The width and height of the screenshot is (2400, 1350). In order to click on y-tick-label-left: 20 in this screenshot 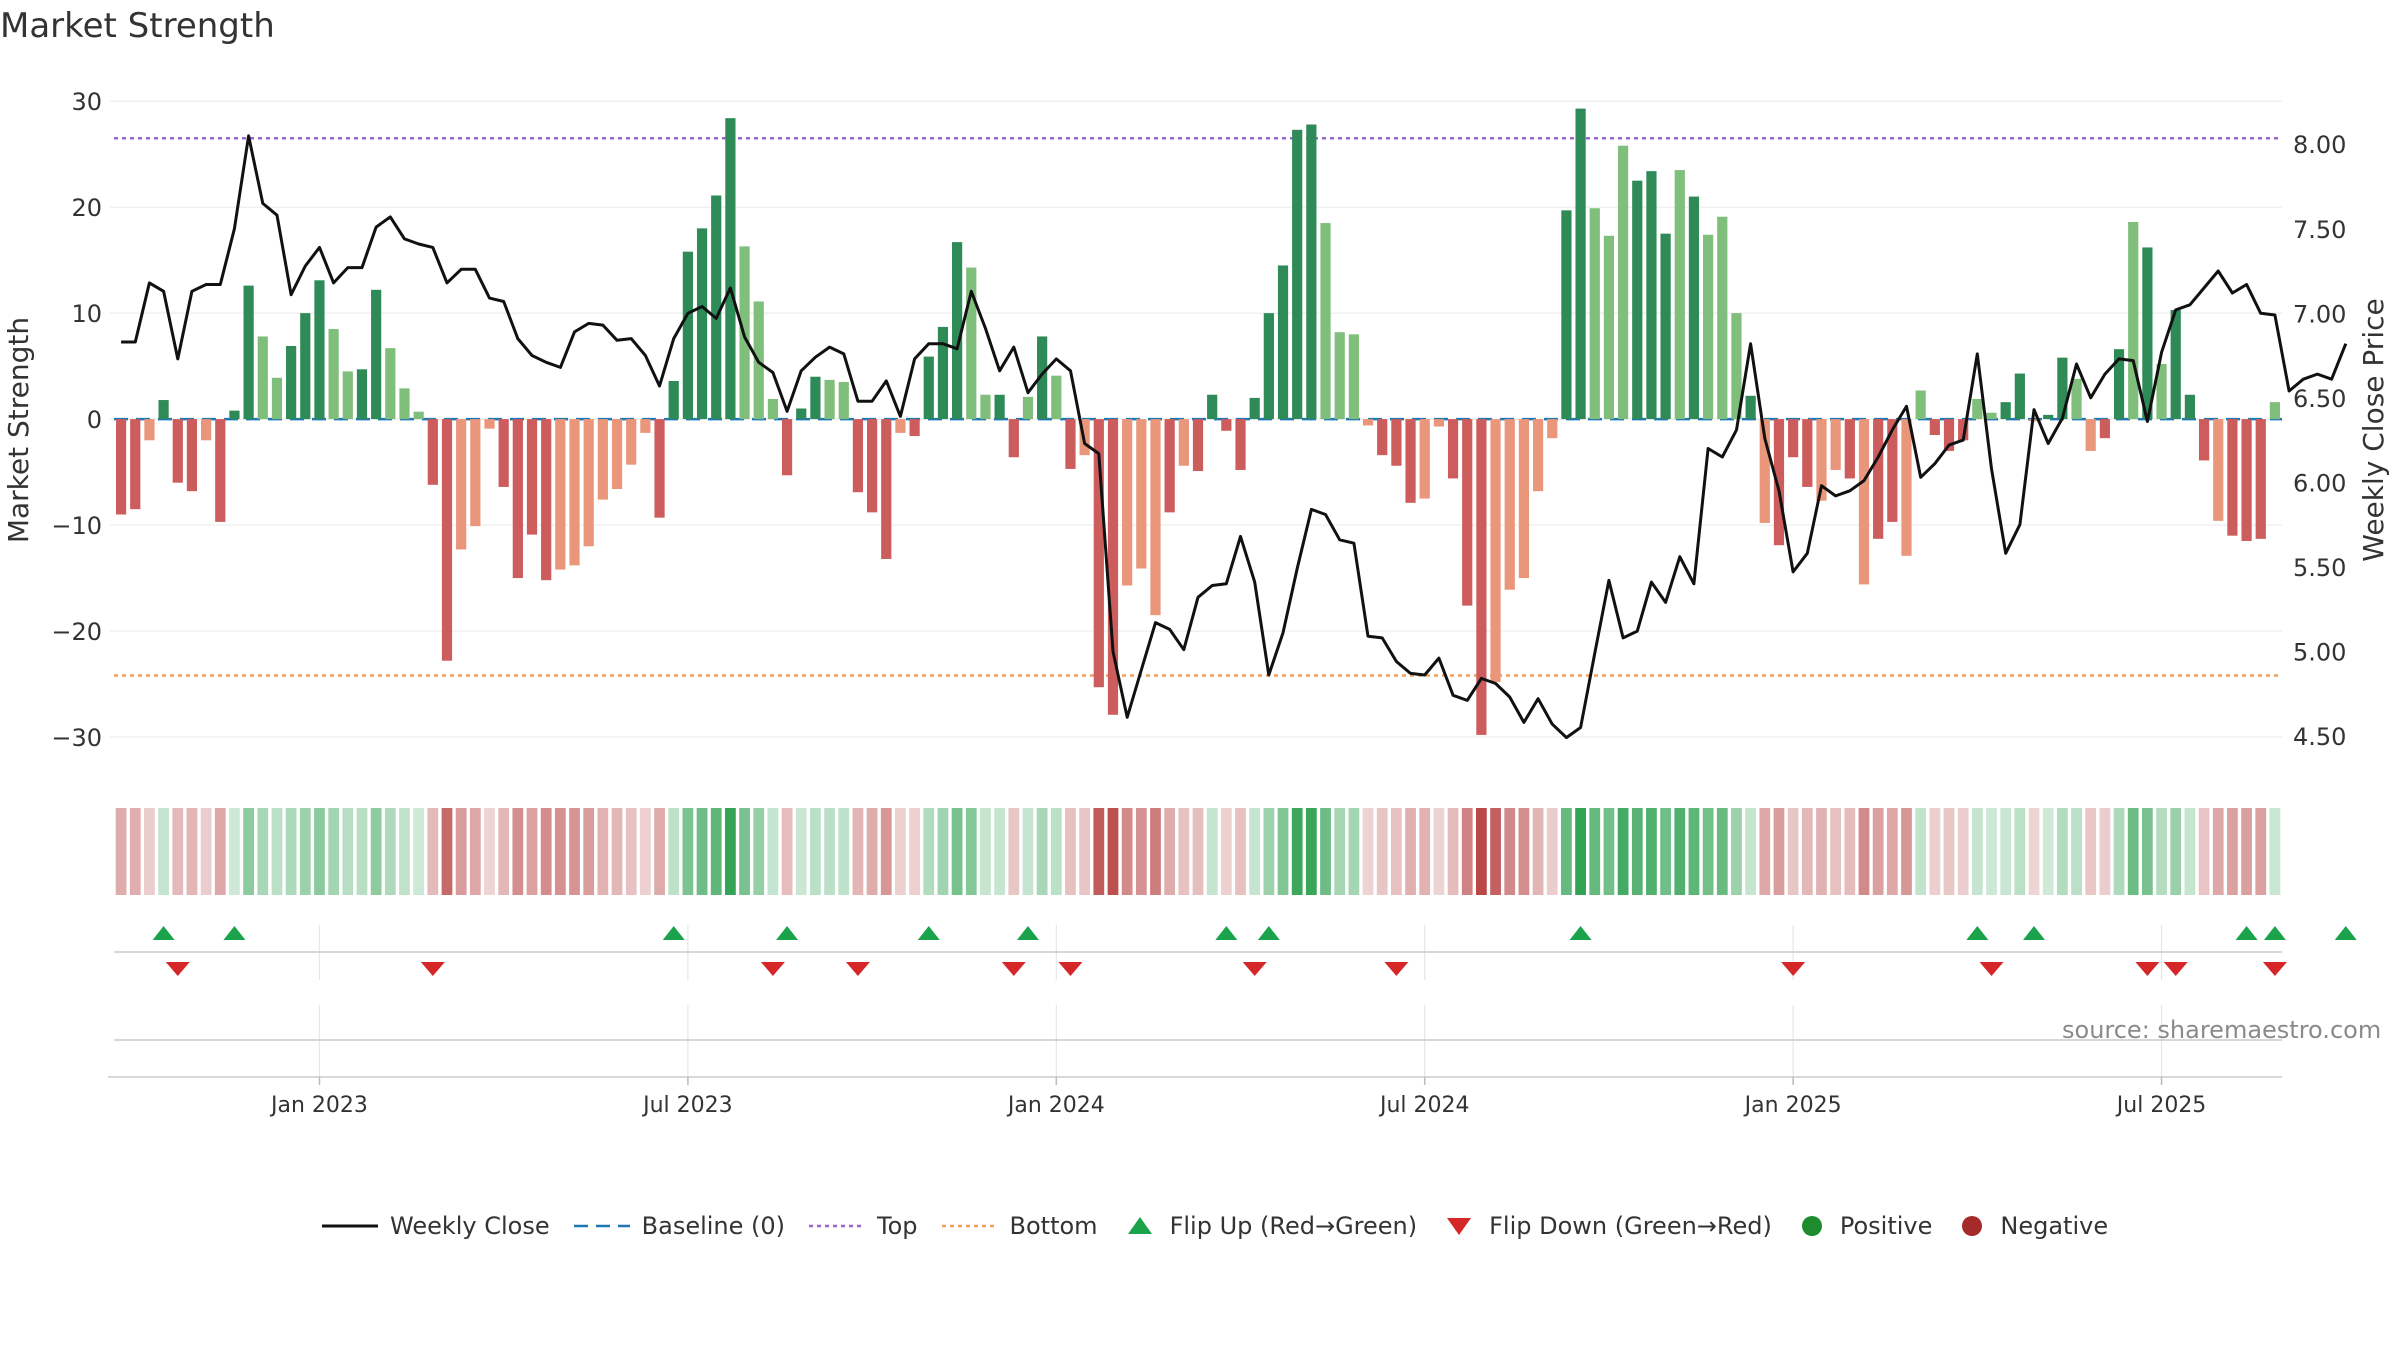, I will do `click(86, 208)`.